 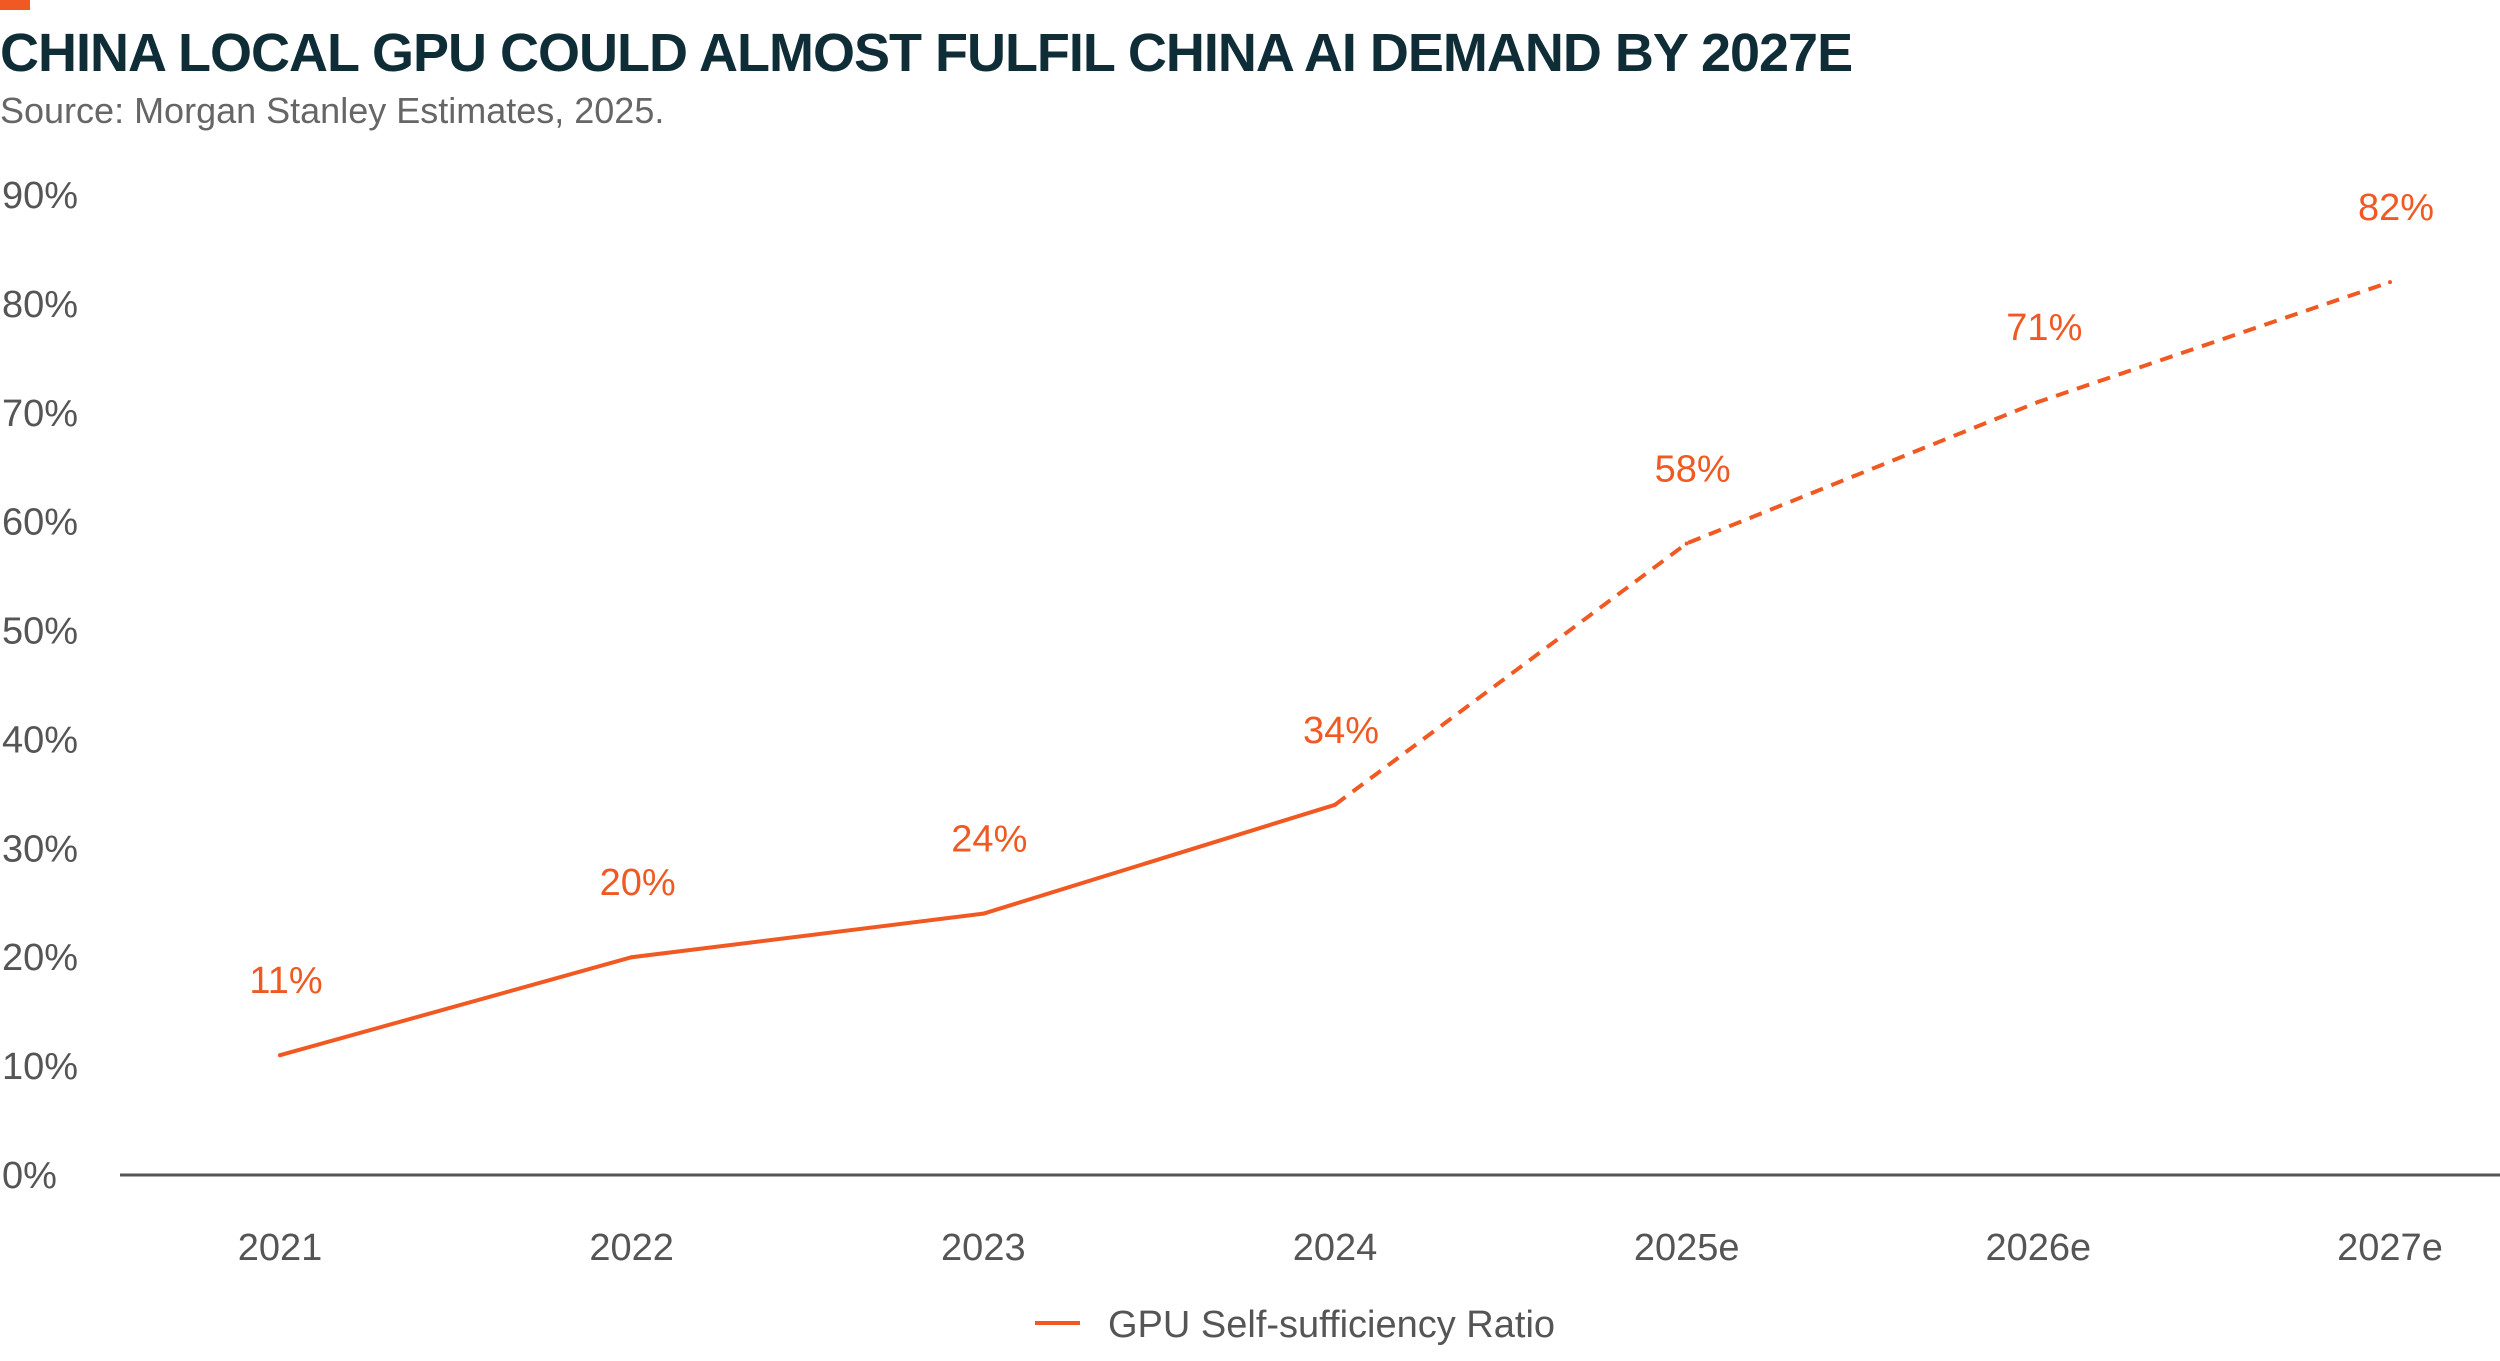 What do you see at coordinates (40, 523) in the screenshot?
I see `y-tick-label: 60%` at bounding box center [40, 523].